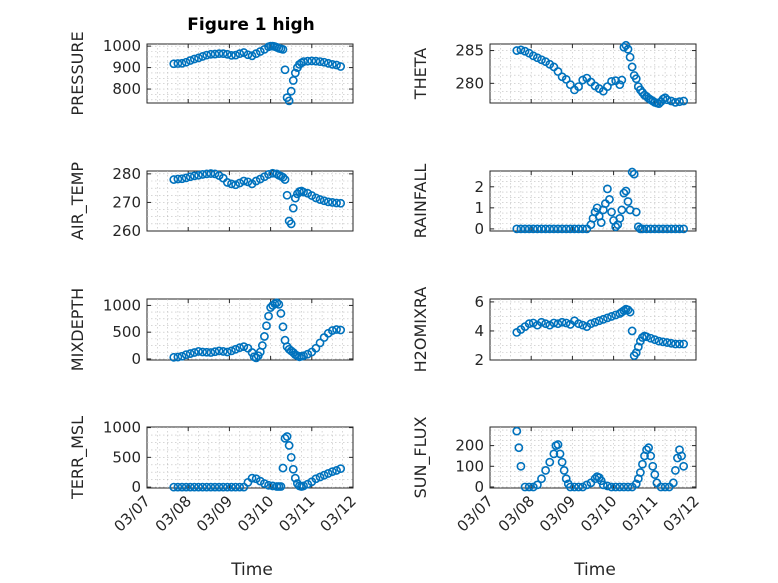 Image resolution: width=778 pixels, height=583 pixels. What do you see at coordinates (469, 83) in the screenshot?
I see `y-tick-label: 280` at bounding box center [469, 83].